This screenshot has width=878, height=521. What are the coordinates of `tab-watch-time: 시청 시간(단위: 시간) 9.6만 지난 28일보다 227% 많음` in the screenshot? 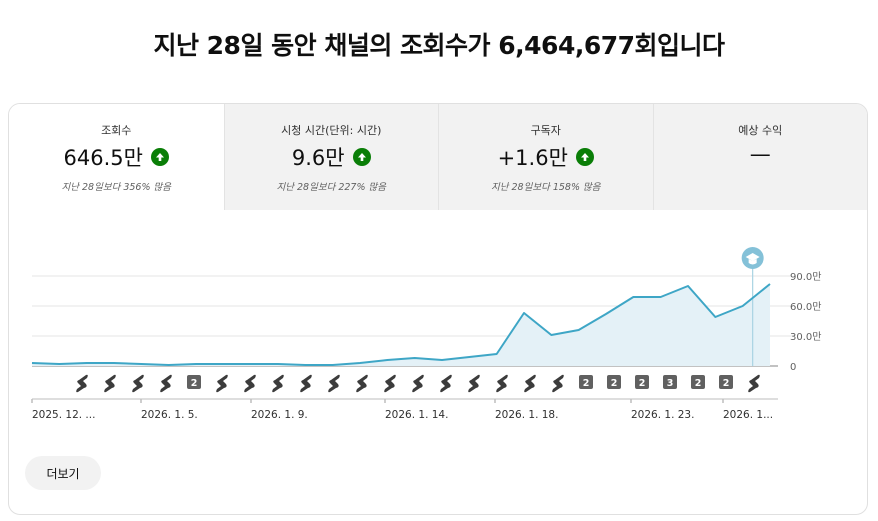 It's located at (331, 157).